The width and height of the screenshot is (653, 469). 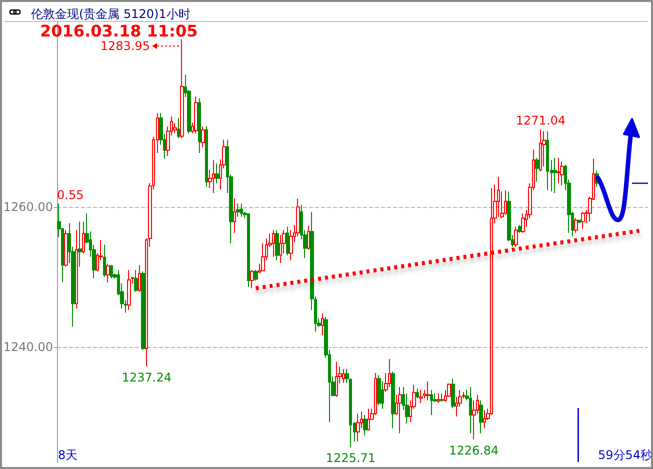 What do you see at coordinates (125, 46) in the screenshot?
I see `annotation: 1283.95` at bounding box center [125, 46].